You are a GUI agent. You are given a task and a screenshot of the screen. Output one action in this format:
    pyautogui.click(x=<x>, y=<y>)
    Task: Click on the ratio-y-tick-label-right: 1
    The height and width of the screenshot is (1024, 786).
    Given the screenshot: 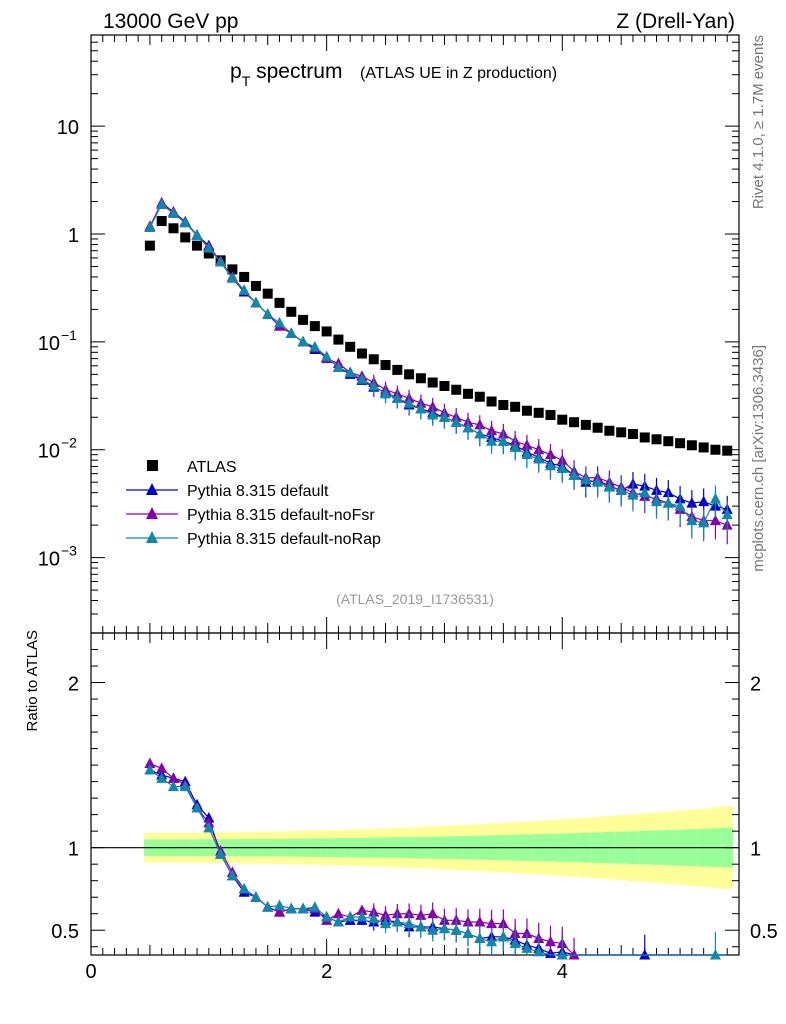 What is the action you would take?
    pyautogui.click(x=755, y=850)
    